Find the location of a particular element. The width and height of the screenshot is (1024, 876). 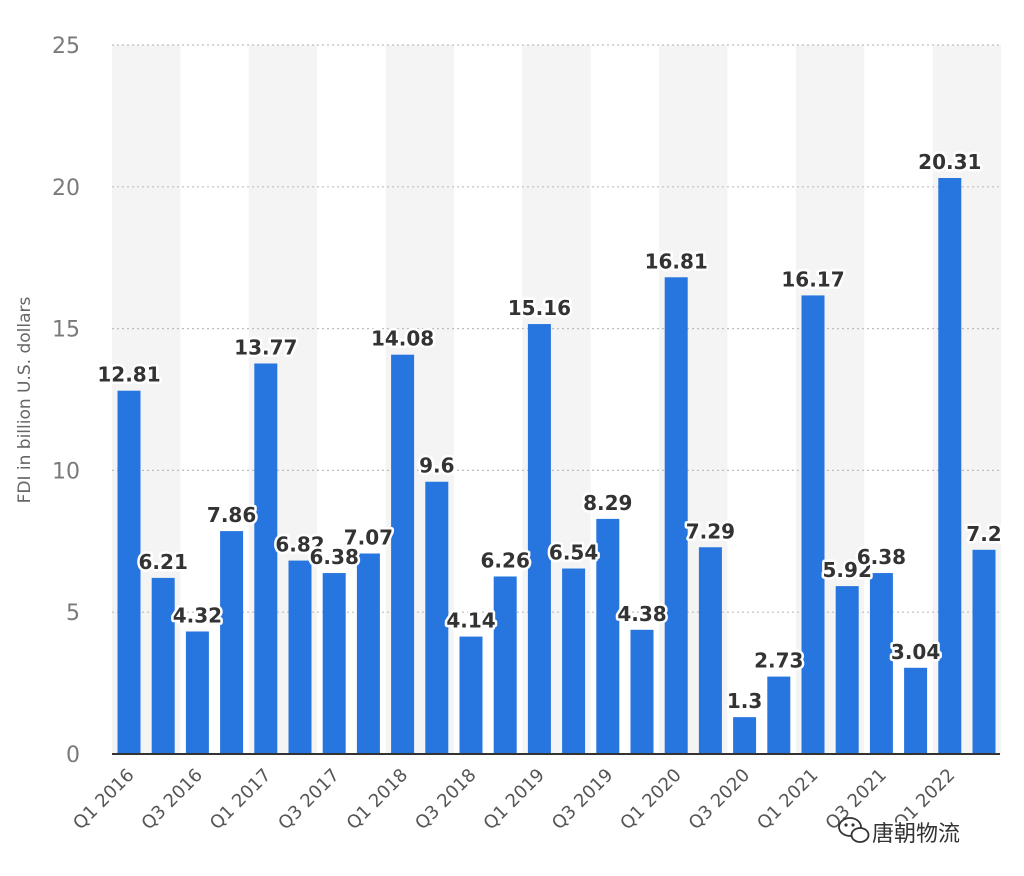

value-label: 16.17 is located at coordinates (812, 279).